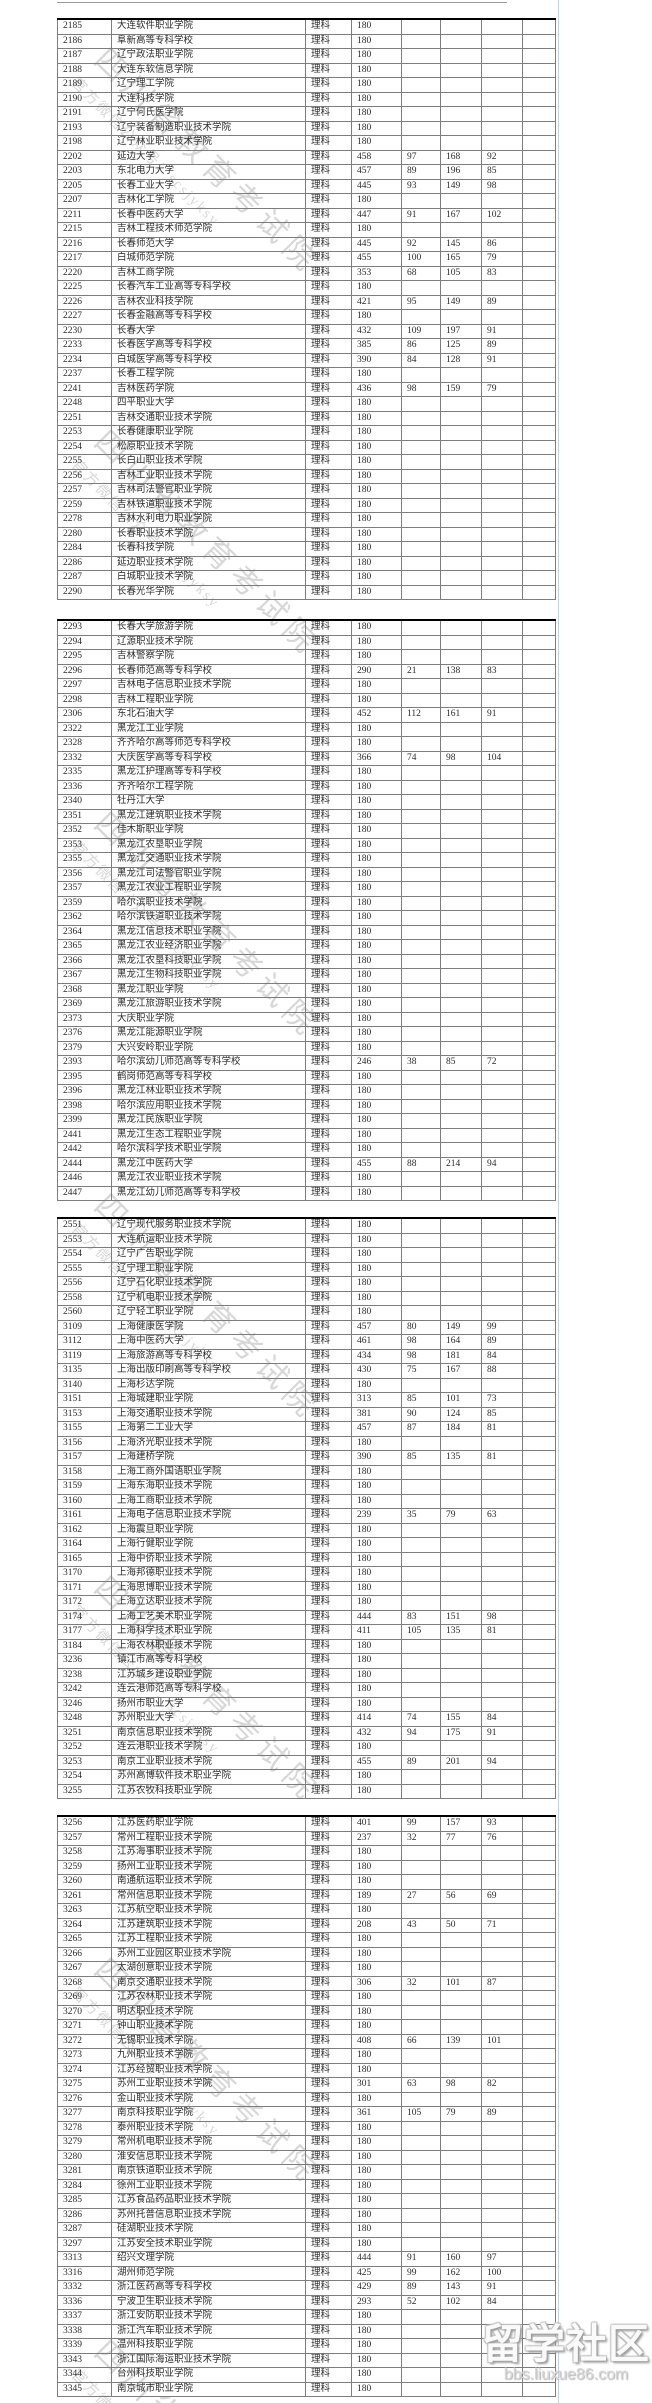 This screenshot has width=652, height=2403. I want to click on cell-school-name: 辽宁何氏医学院, so click(208, 114).